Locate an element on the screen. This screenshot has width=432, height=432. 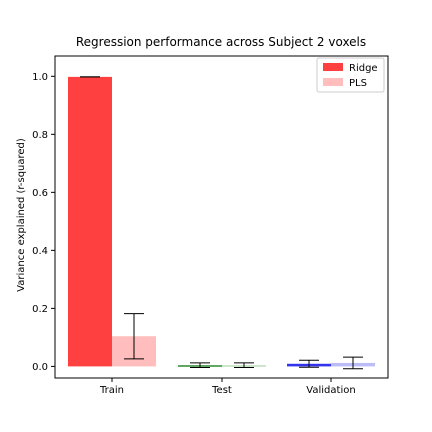
bar-ridge-train is located at coordinates (90, 221).